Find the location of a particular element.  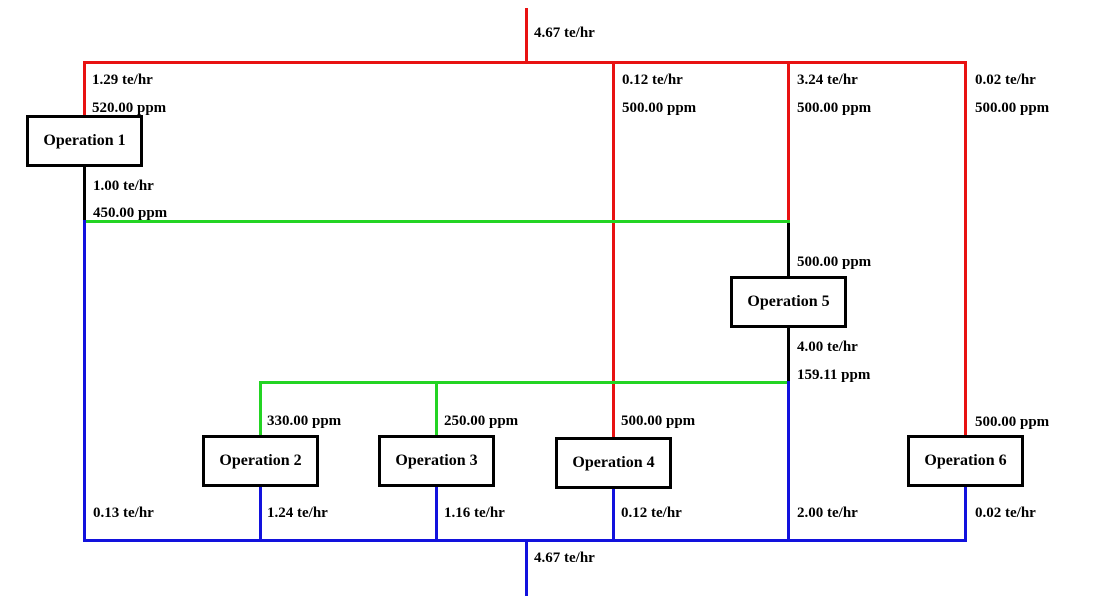

freshwater-feed-vertical-line is located at coordinates (526, 36).